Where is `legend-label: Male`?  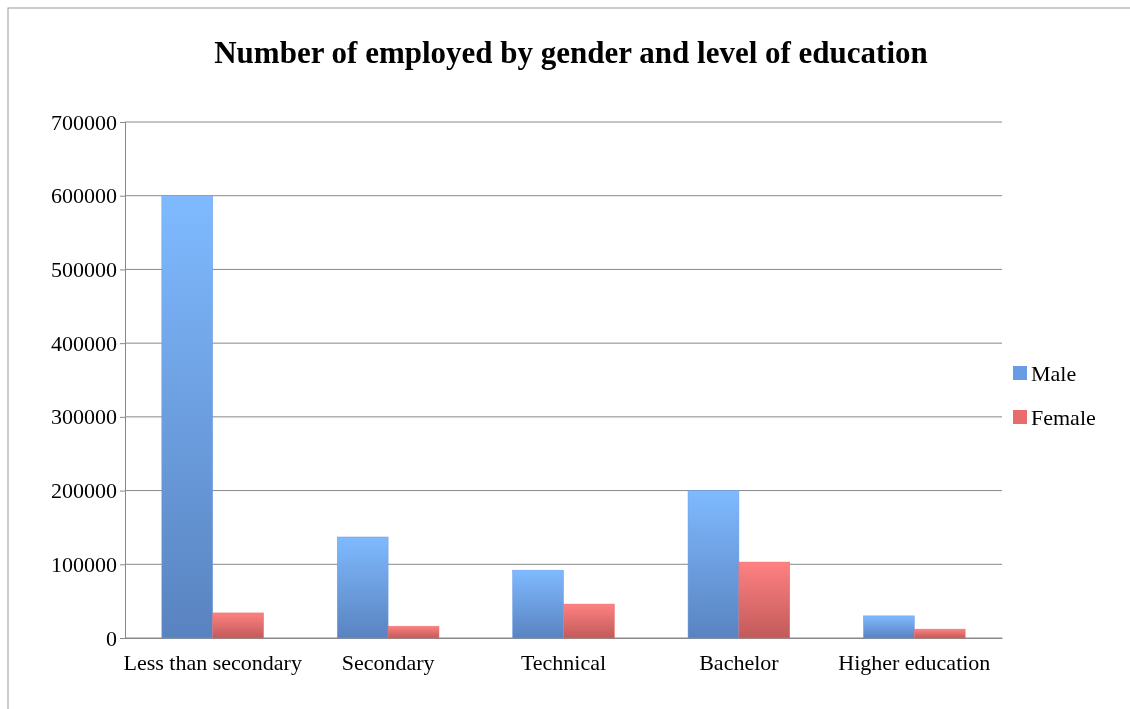 legend-label: Male is located at coordinates (1054, 373).